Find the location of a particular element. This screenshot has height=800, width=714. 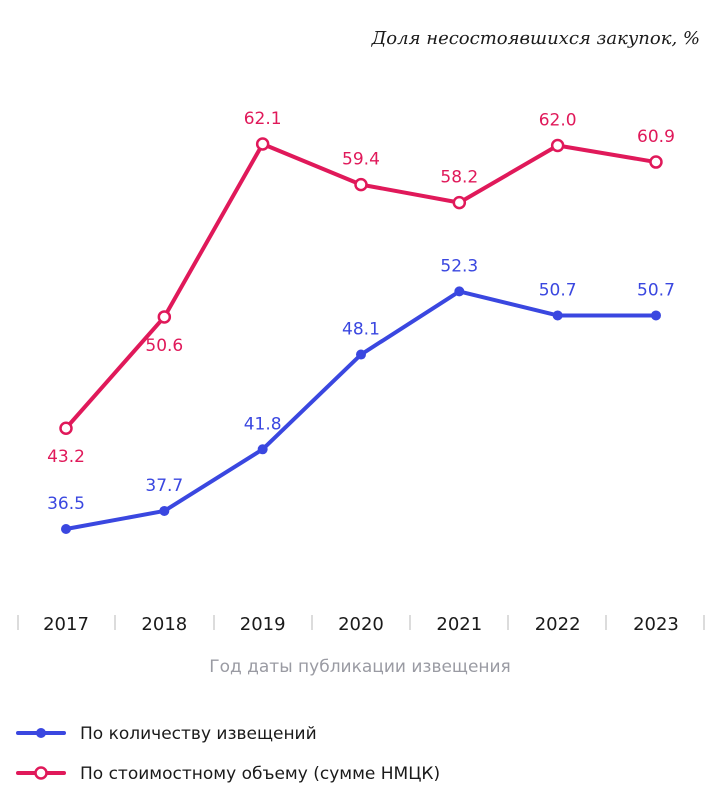

x-tick-label: 2019 is located at coordinates (263, 624).